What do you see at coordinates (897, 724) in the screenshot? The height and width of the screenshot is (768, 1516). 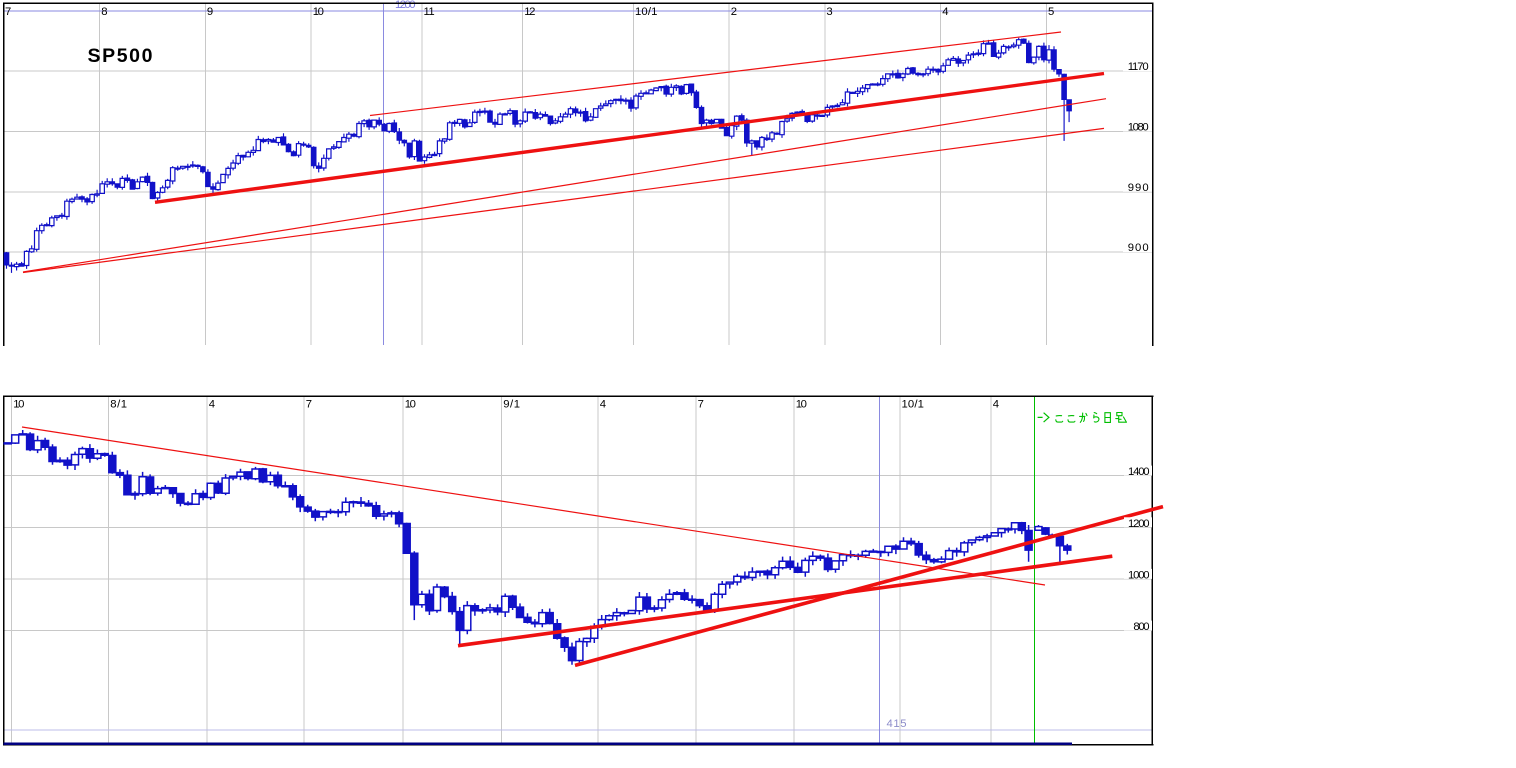 I see `svg-text: 415` at bounding box center [897, 724].